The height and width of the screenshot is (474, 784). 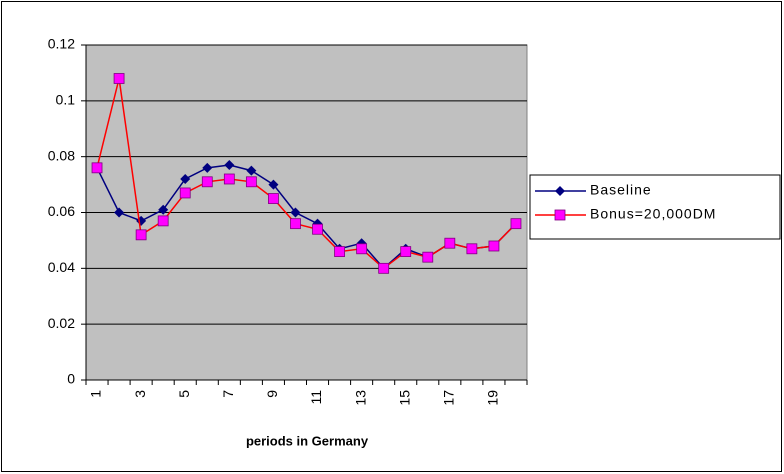 I want to click on x-tick-label: 19, so click(x=493, y=398).